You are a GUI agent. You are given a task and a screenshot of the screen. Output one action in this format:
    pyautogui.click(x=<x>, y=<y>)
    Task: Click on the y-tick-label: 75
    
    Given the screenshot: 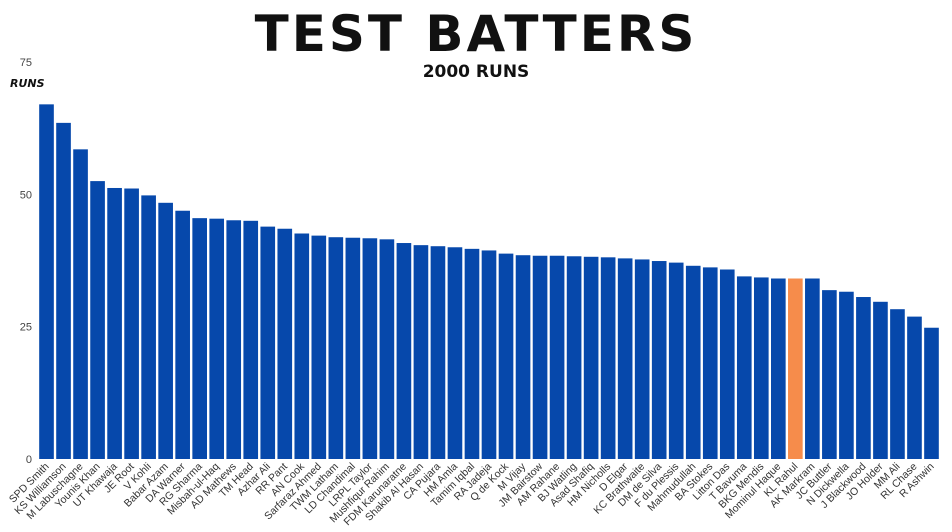 What is the action you would take?
    pyautogui.click(x=26, y=63)
    